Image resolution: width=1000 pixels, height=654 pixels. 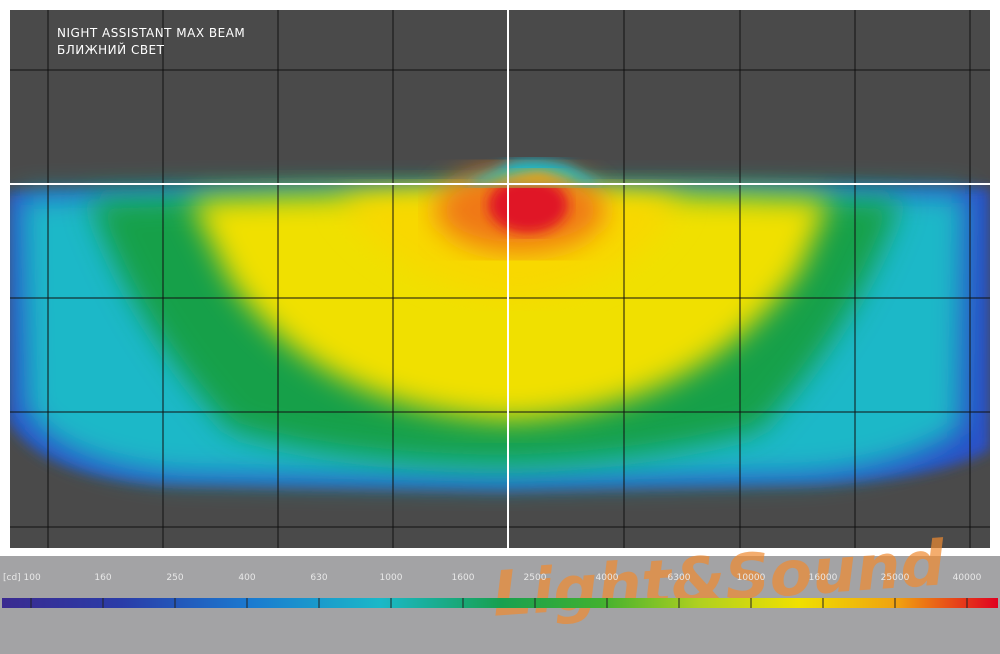 What do you see at coordinates (679, 578) in the screenshot?
I see `scale-label: 6300` at bounding box center [679, 578].